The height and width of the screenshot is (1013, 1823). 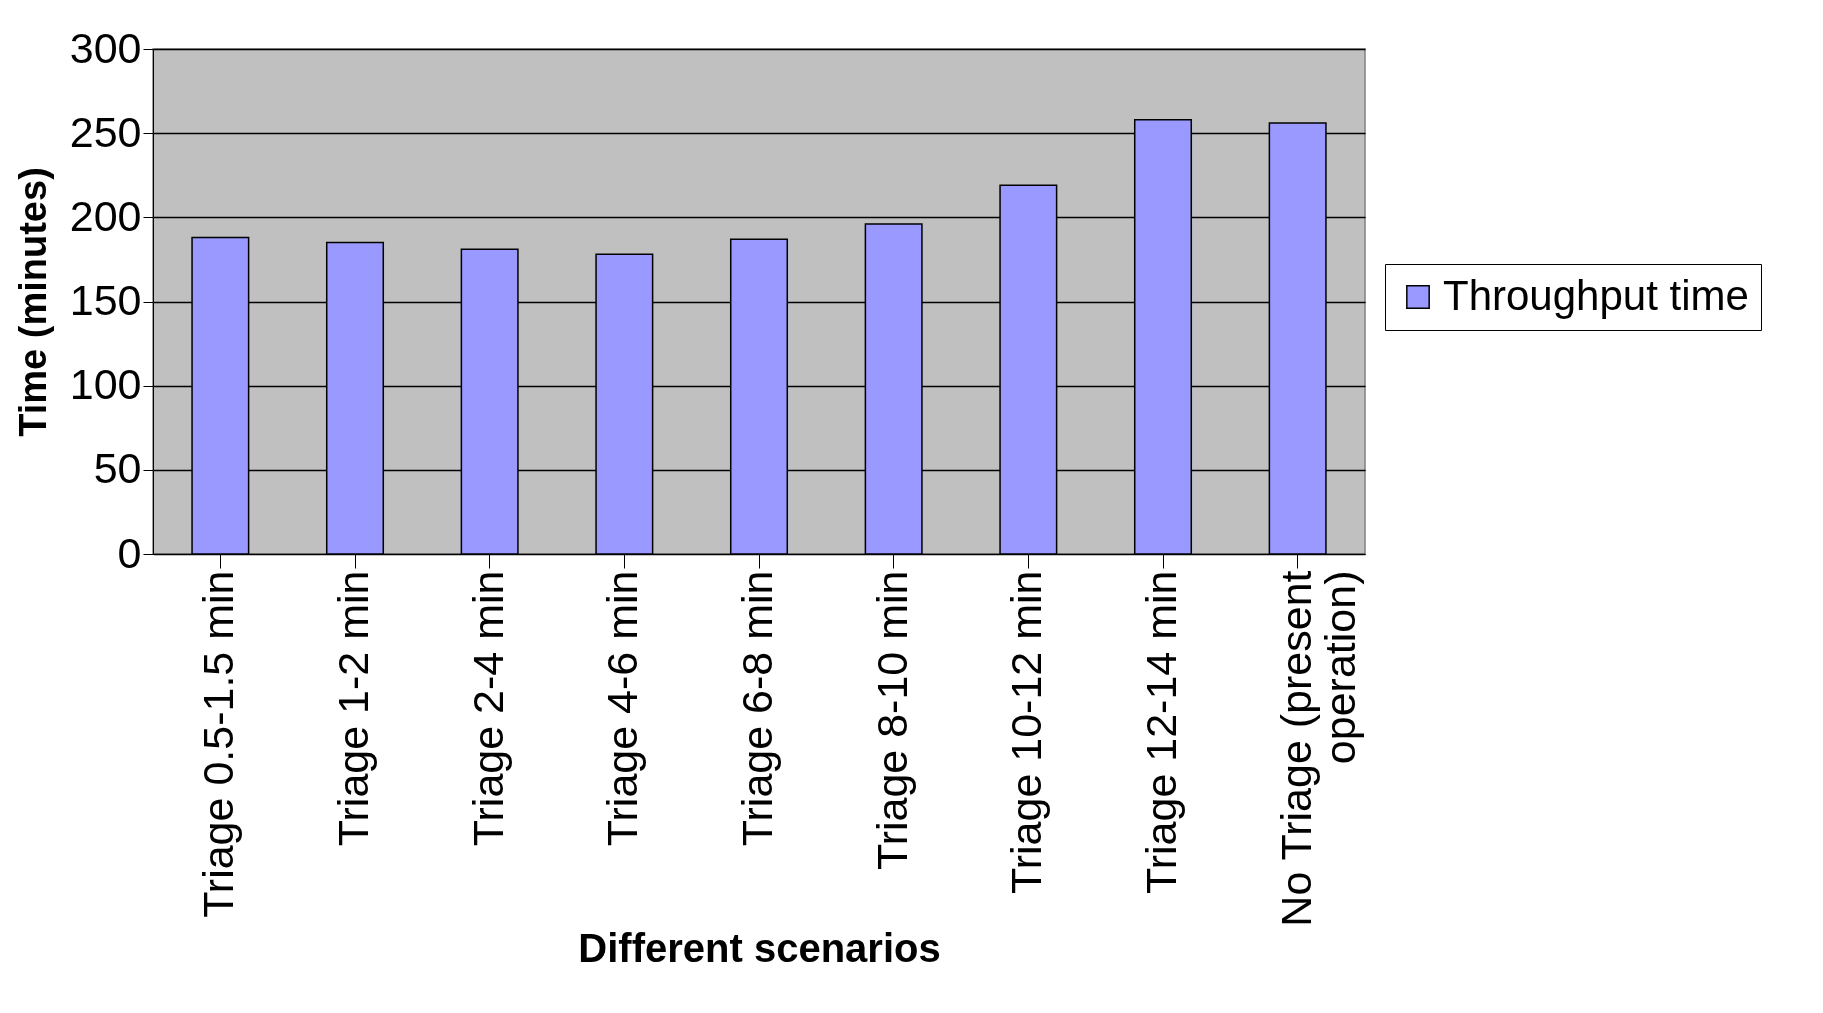 I want to click on y-tick-label: 150, so click(x=105, y=300).